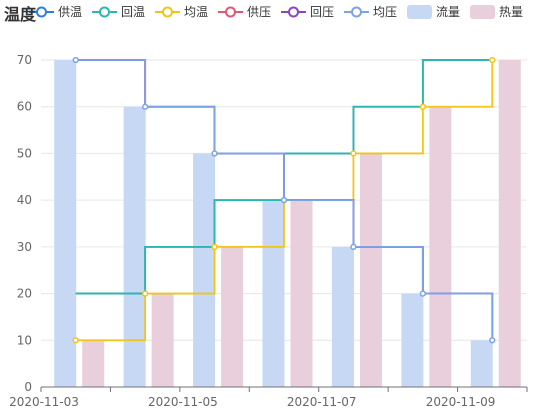 The width and height of the screenshot is (550, 420). What do you see at coordinates (322, 12) in the screenshot?
I see `legend-label: 回压` at bounding box center [322, 12].